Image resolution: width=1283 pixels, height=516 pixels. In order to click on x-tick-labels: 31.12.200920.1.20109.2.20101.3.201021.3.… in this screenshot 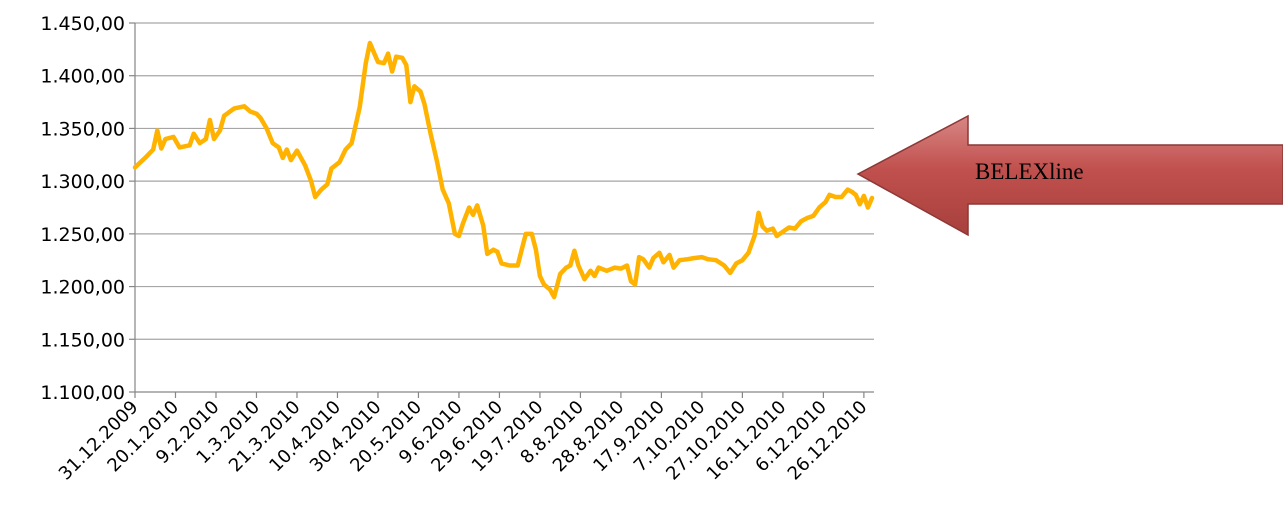, I will do `click(463, 441)`.